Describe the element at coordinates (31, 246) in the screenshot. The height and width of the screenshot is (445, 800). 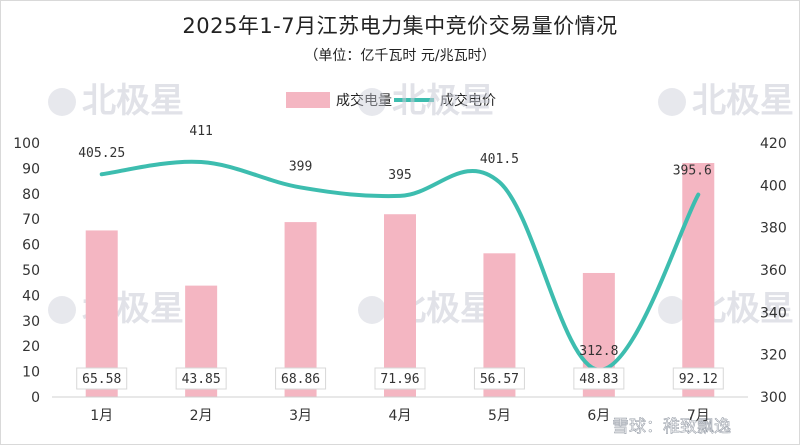
I see `y-left-tick-label: 60` at that location.